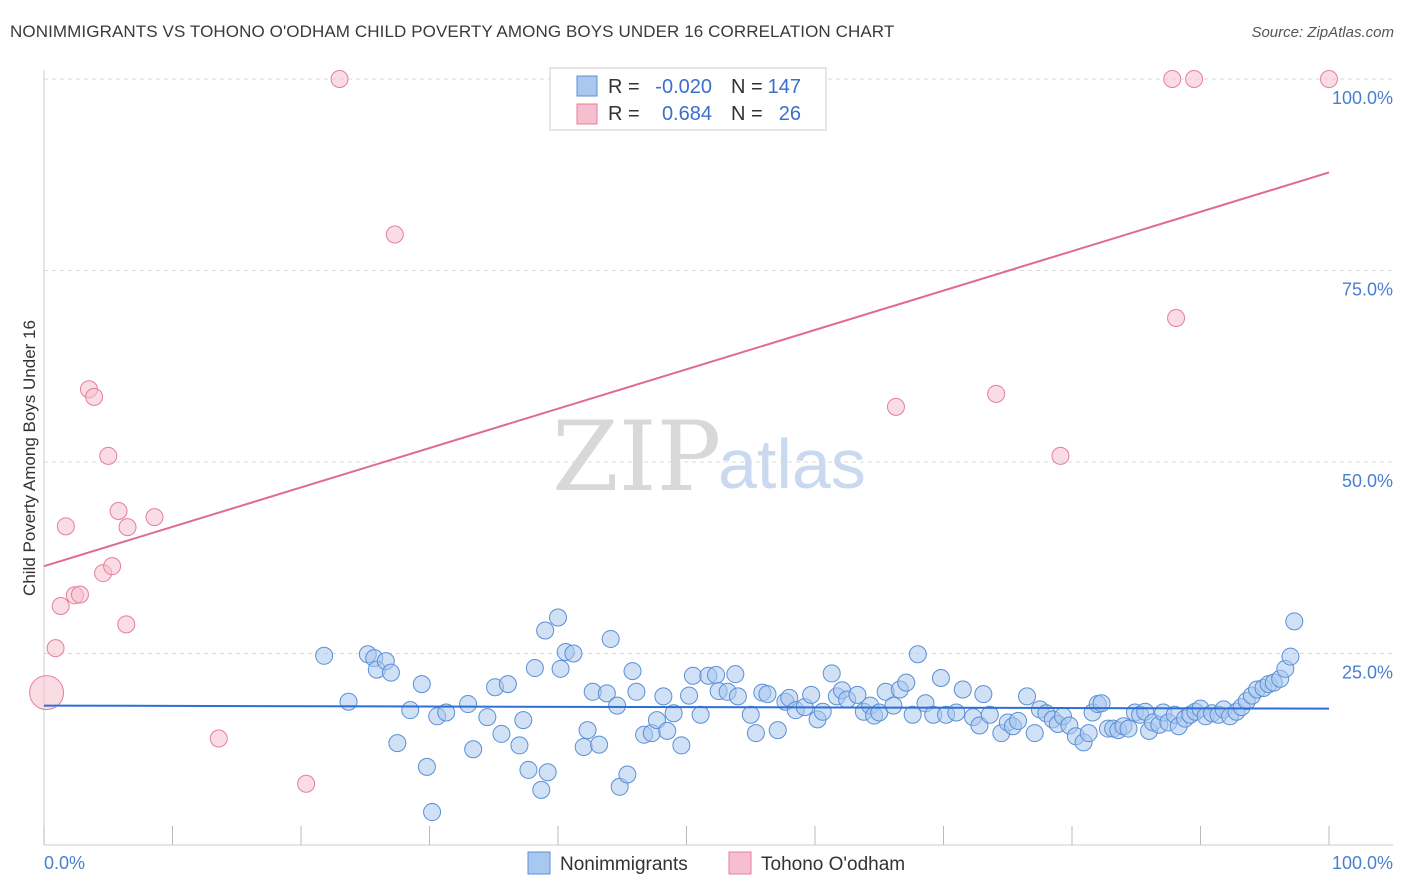  Describe the element at coordinates (636, 457) in the screenshot. I see `watermark-zip: ZIP` at that location.